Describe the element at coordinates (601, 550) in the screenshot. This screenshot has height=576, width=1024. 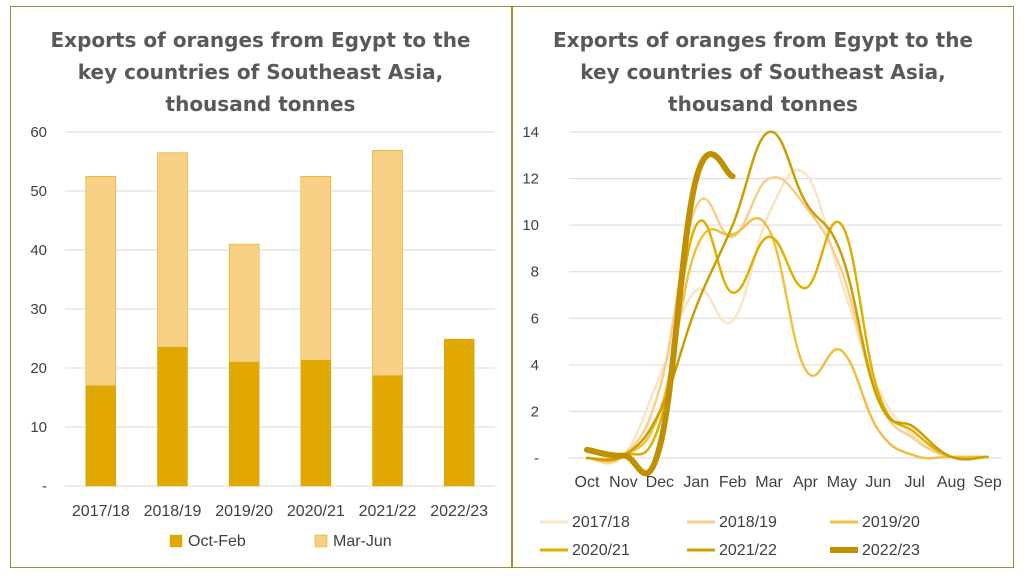
I see `legend-label: 2020/21` at that location.